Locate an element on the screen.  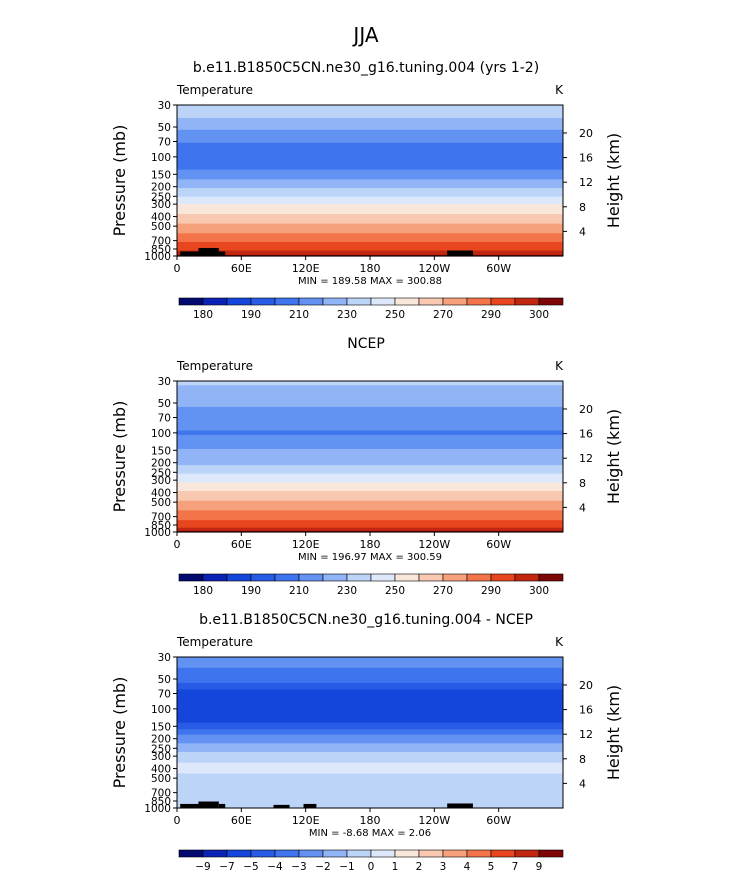
y-tick-label: 1000 is located at coordinates (157, 533).